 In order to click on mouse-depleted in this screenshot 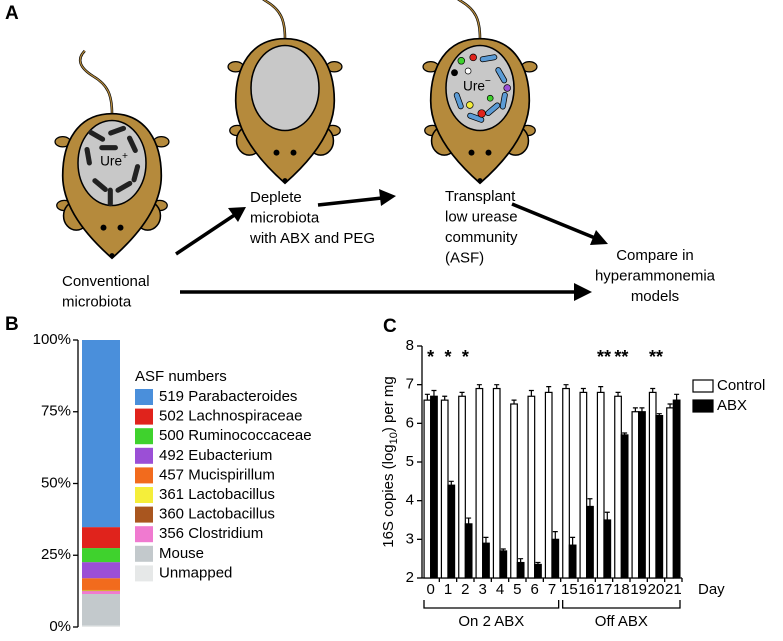, I will do `click(285, 92)`.